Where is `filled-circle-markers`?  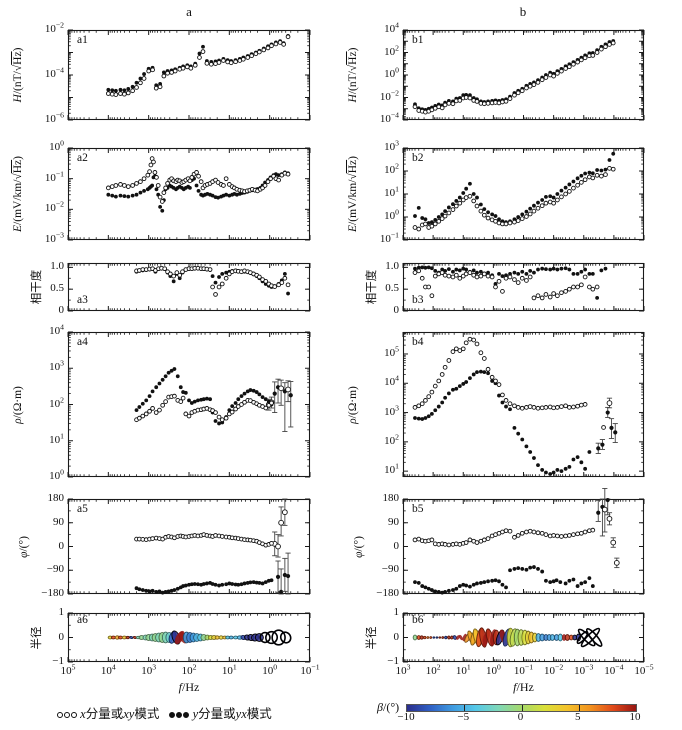
filled-circle-markers is located at coordinates (178, 714).